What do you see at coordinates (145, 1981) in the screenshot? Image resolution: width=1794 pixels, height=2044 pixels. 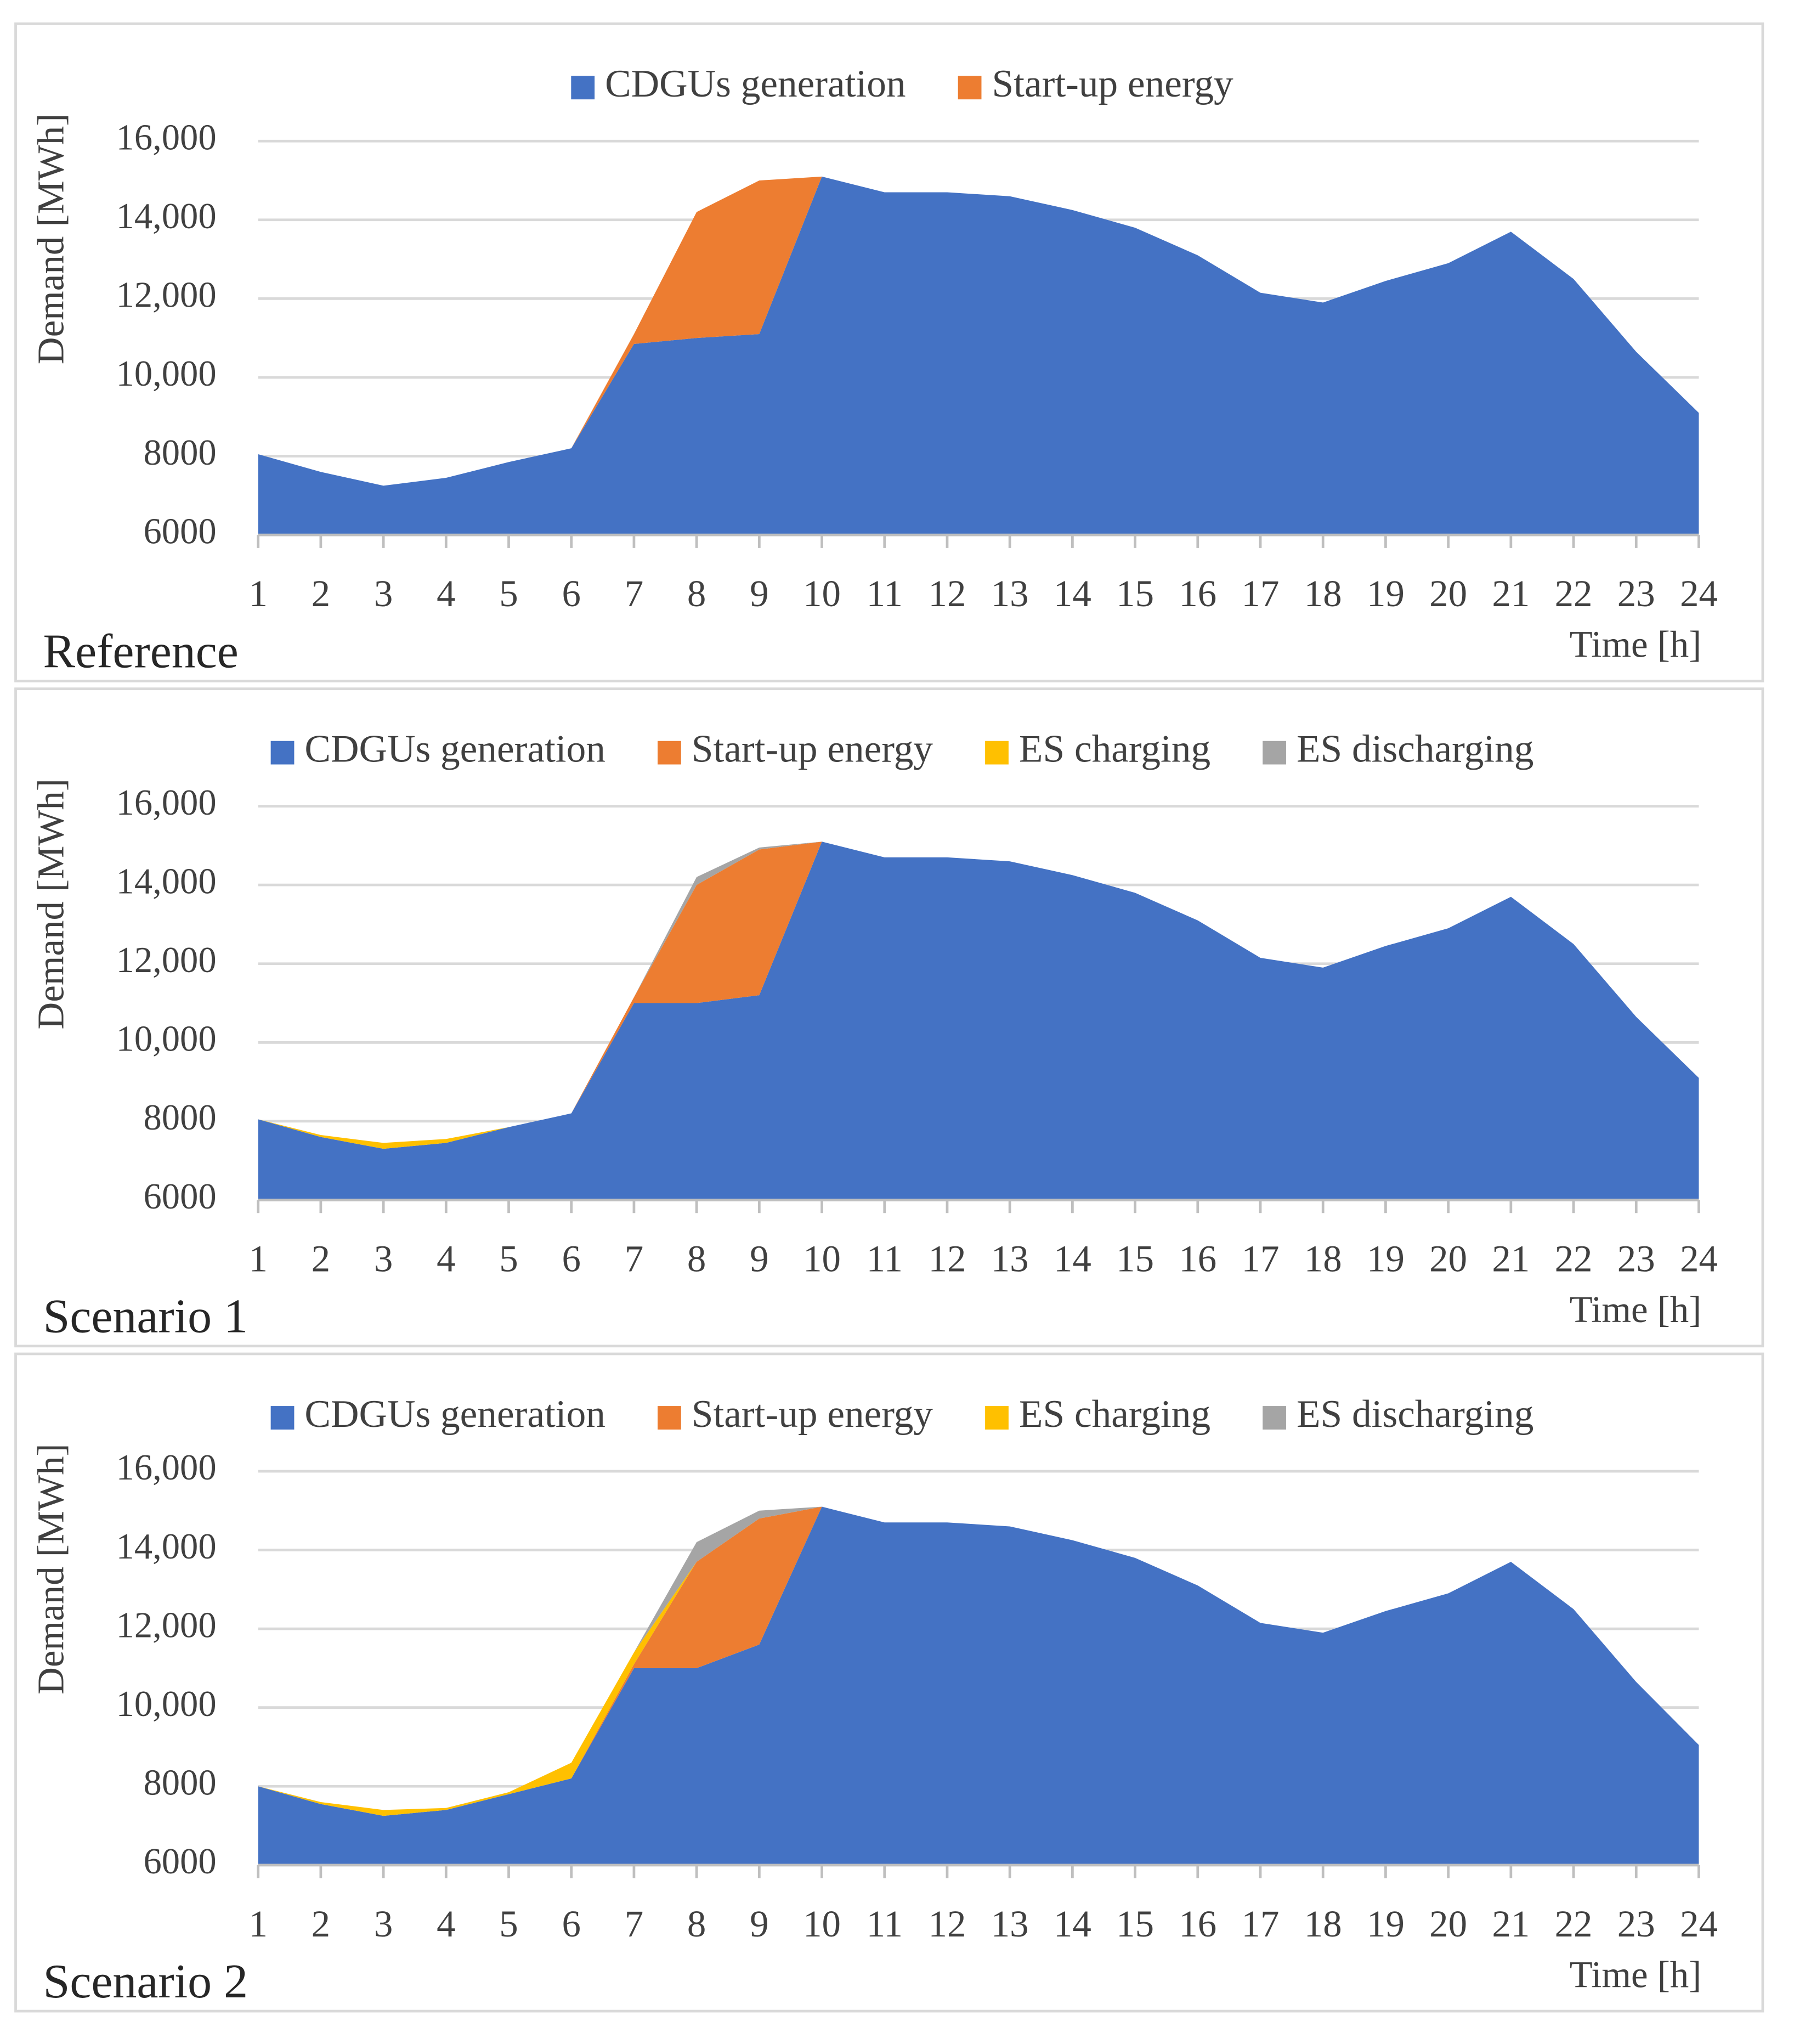 I see `panel-title: Scenario 2` at bounding box center [145, 1981].